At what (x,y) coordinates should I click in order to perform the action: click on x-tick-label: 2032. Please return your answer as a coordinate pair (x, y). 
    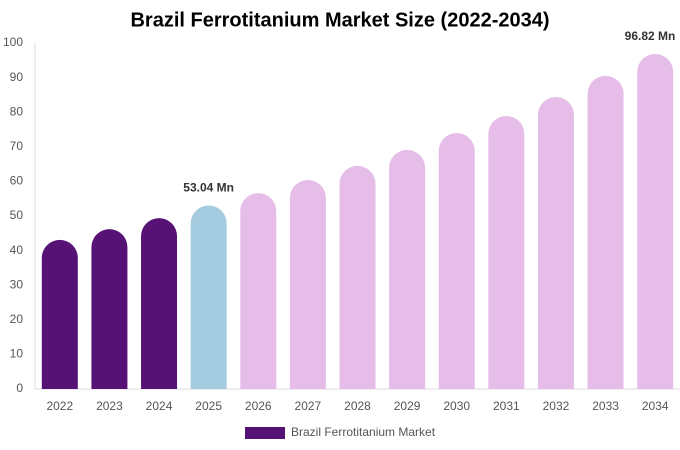
    Looking at the image, I should click on (556, 406).